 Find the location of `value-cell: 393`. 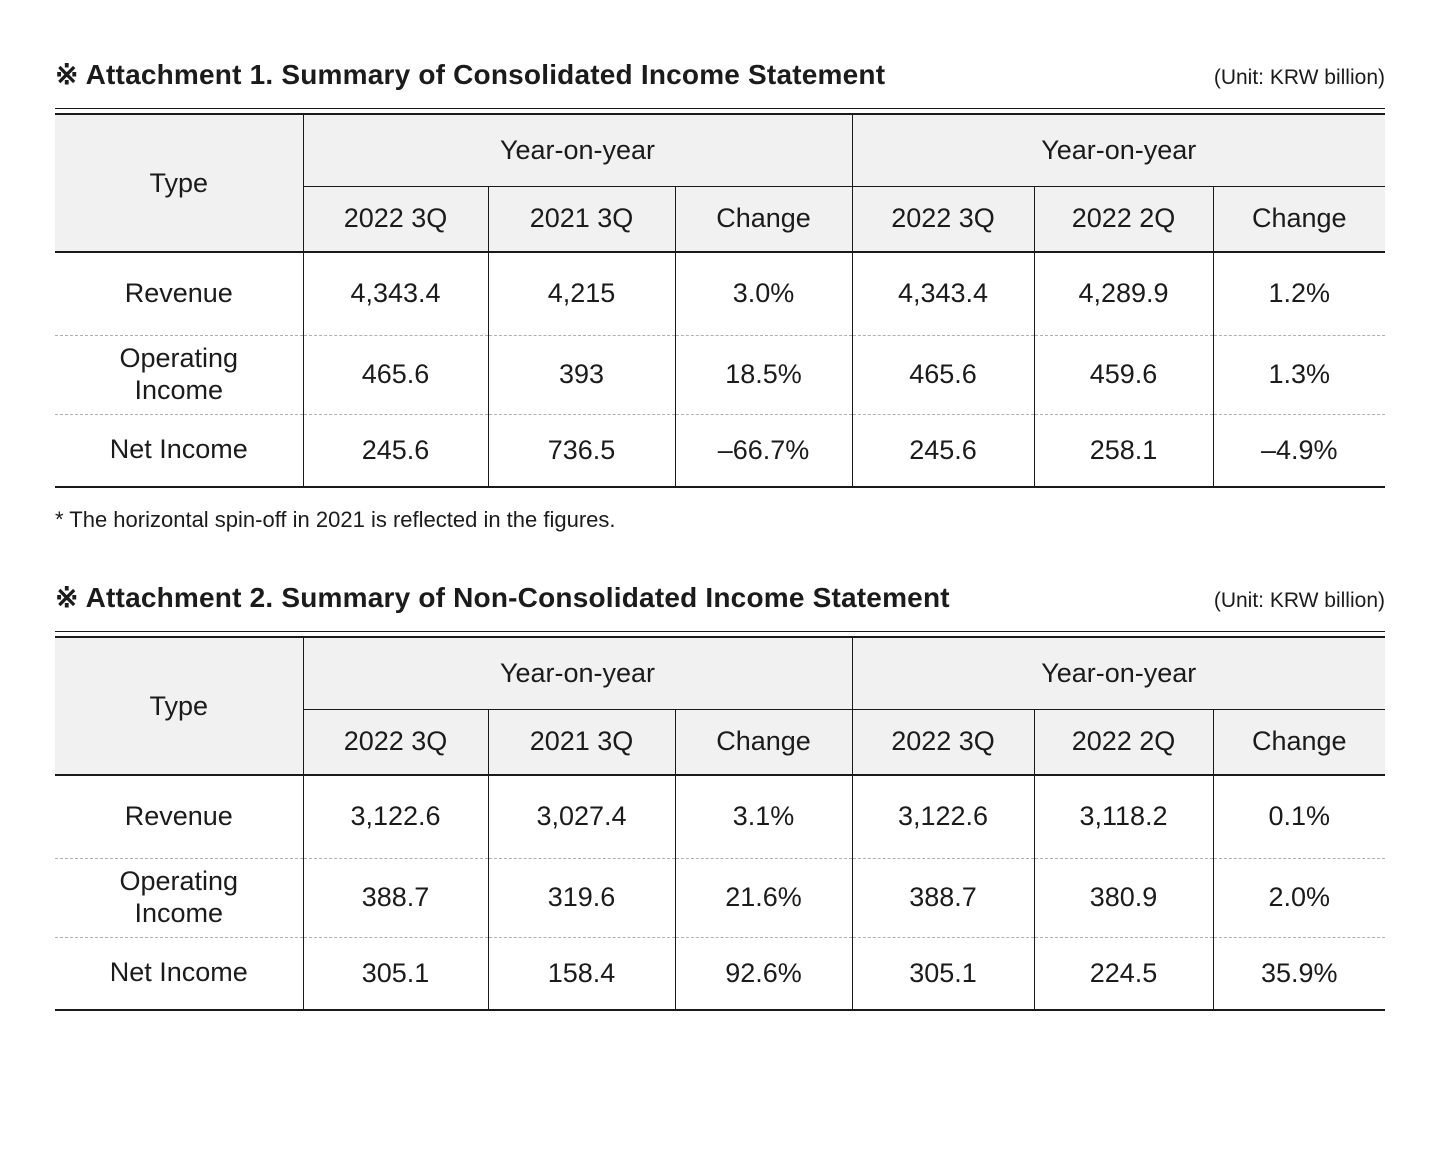

value-cell: 393 is located at coordinates (581, 374).